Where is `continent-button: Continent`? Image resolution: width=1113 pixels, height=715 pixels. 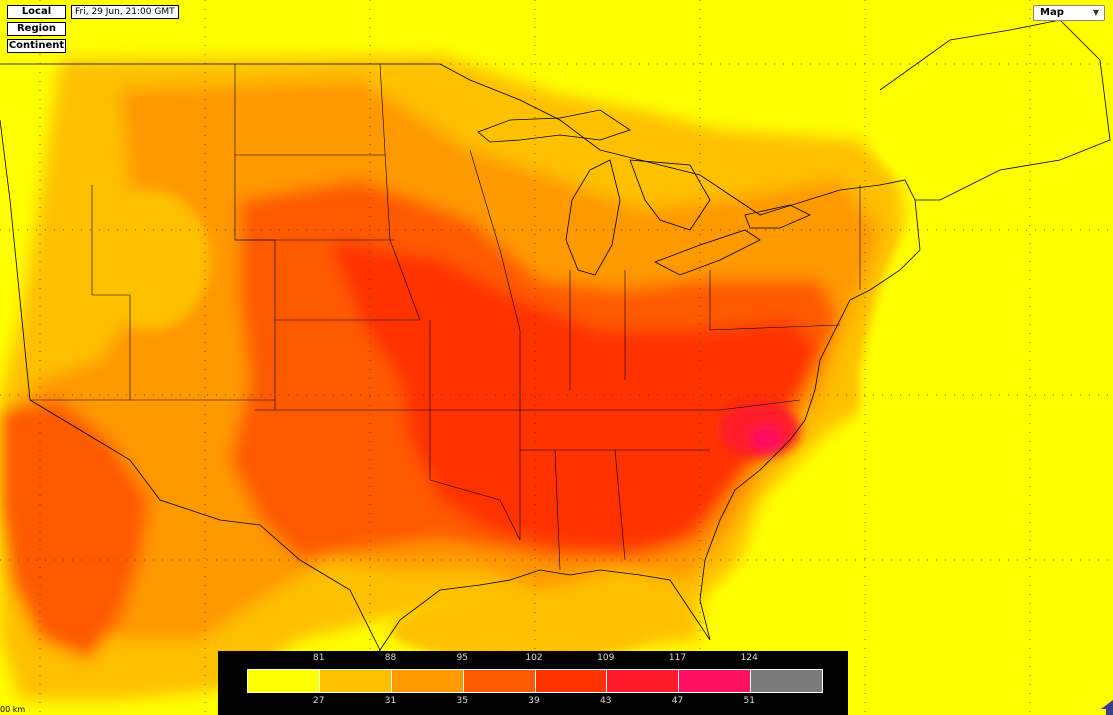 continent-button: Continent is located at coordinates (36, 46).